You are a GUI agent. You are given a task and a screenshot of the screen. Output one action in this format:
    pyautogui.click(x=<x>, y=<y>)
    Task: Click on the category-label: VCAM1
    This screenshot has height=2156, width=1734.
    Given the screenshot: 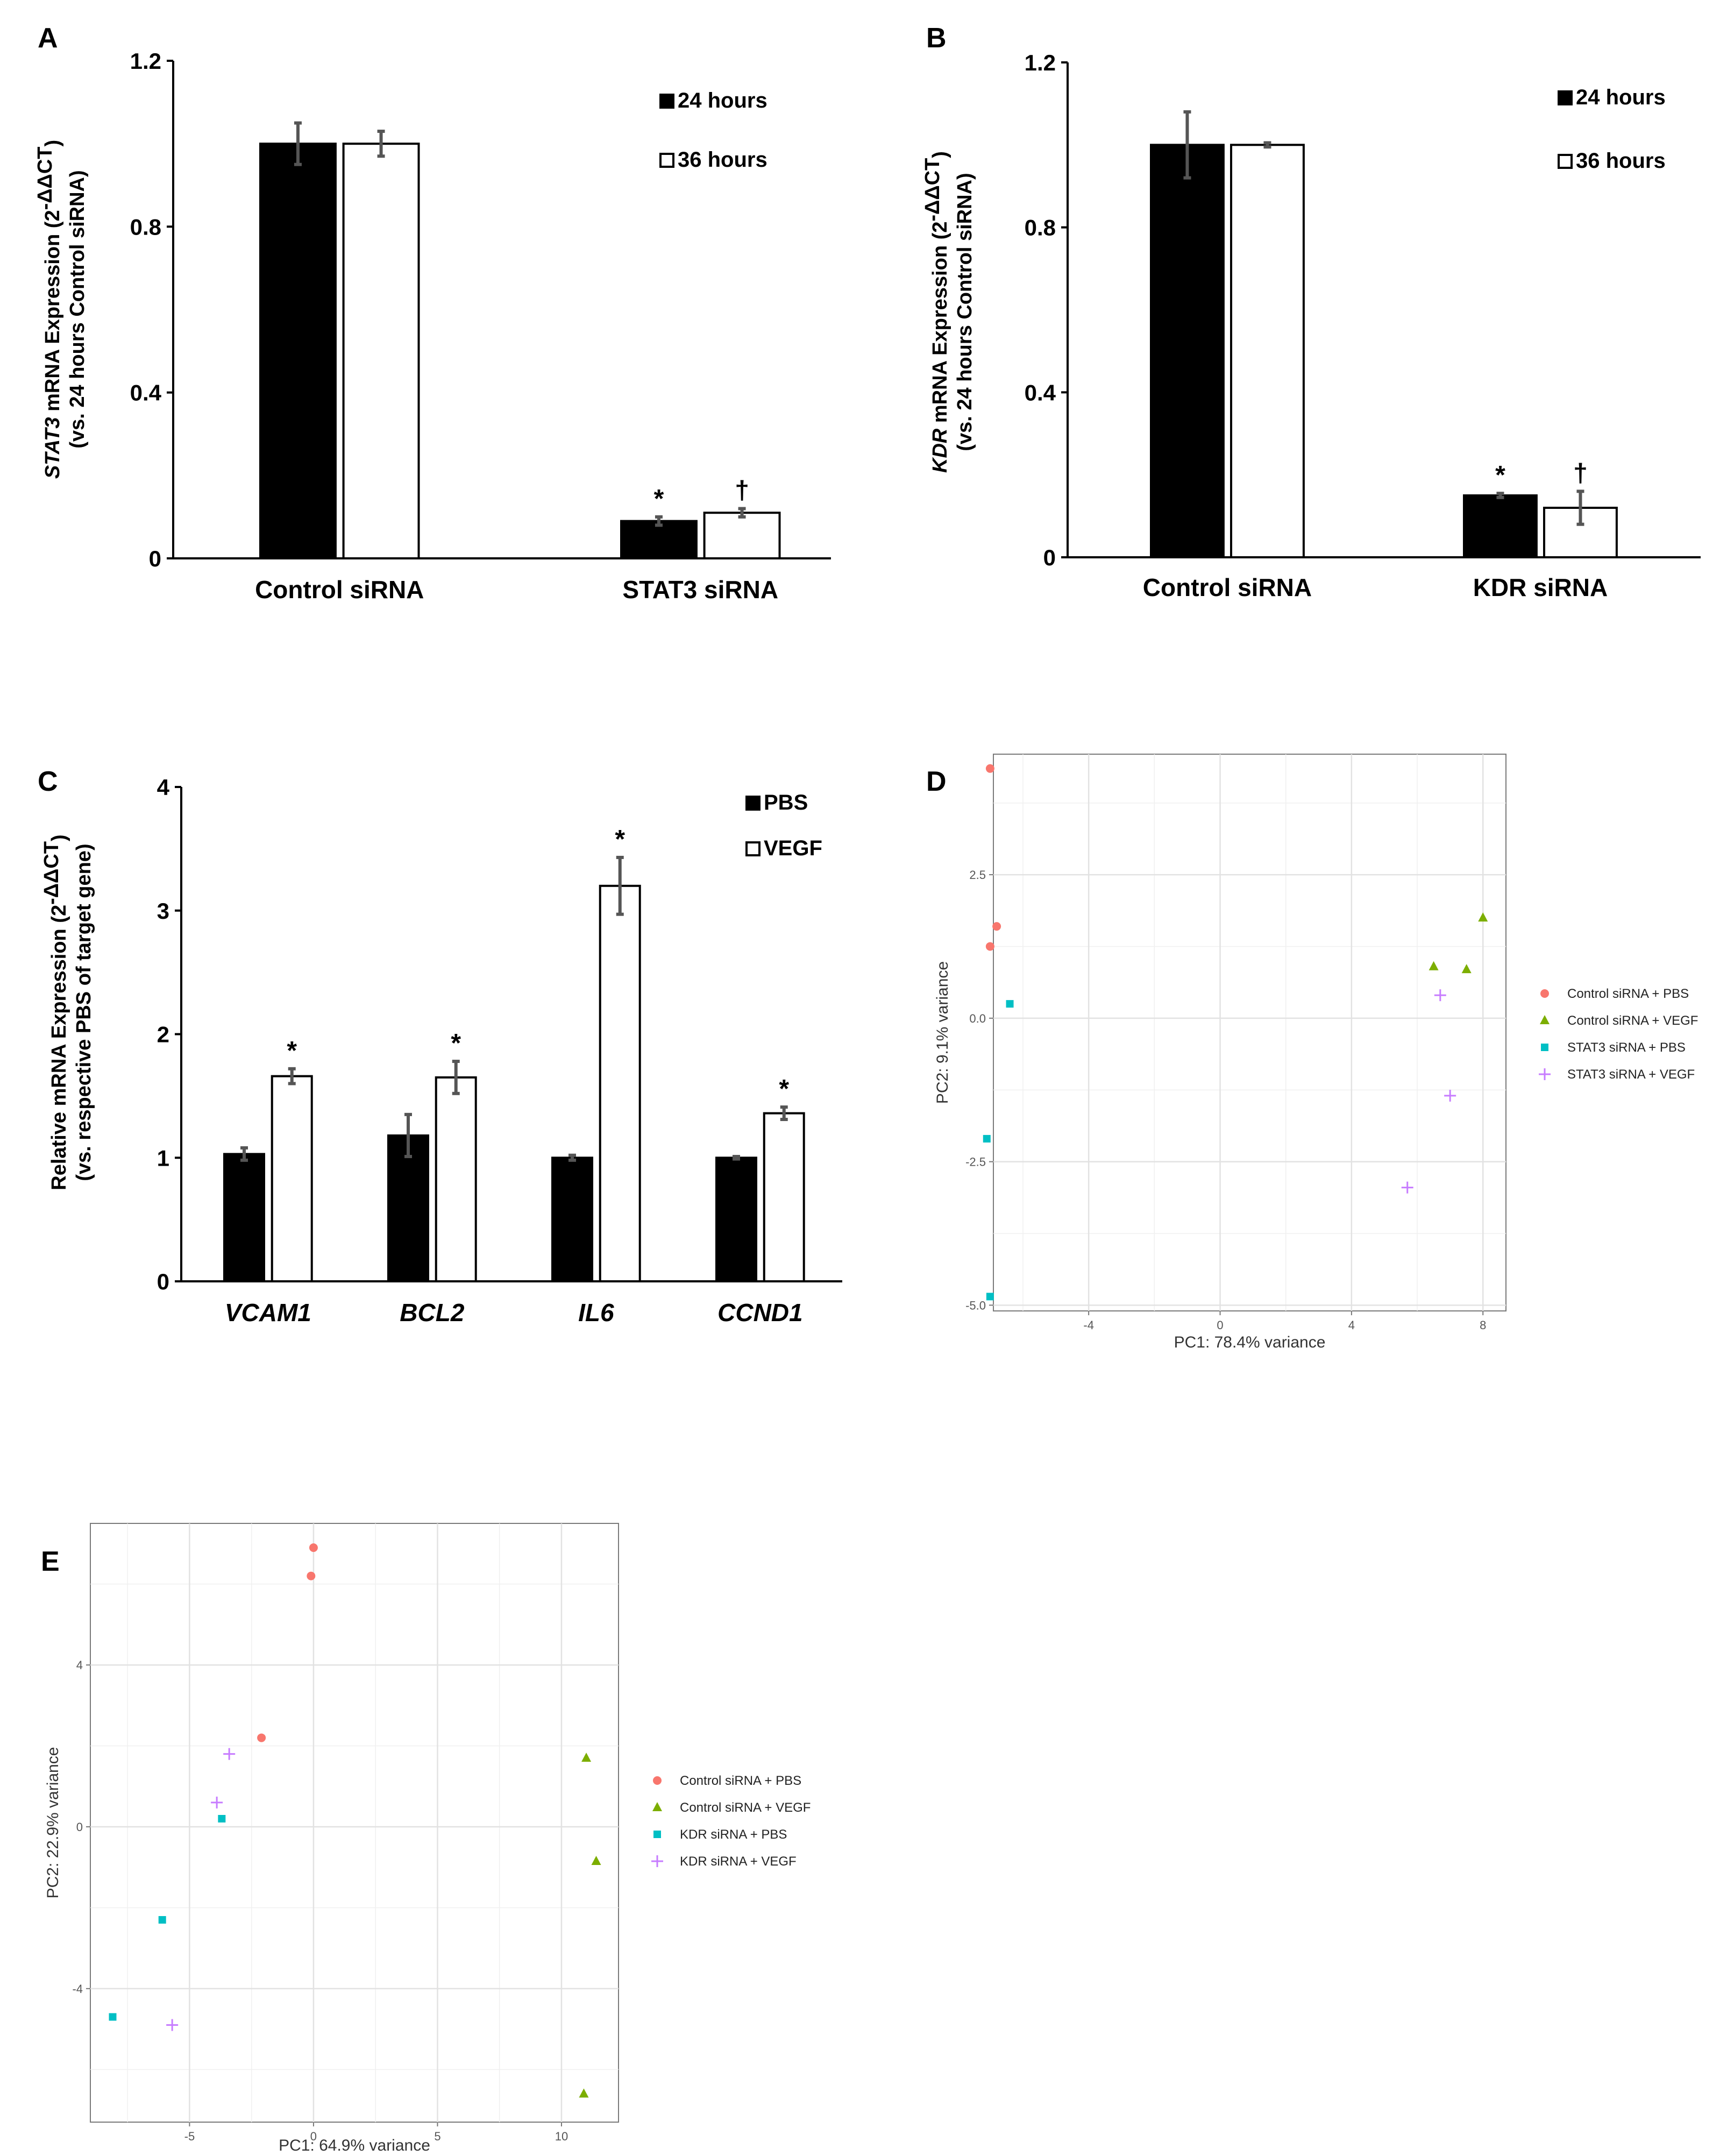 What is the action you would take?
    pyautogui.click(x=268, y=1313)
    